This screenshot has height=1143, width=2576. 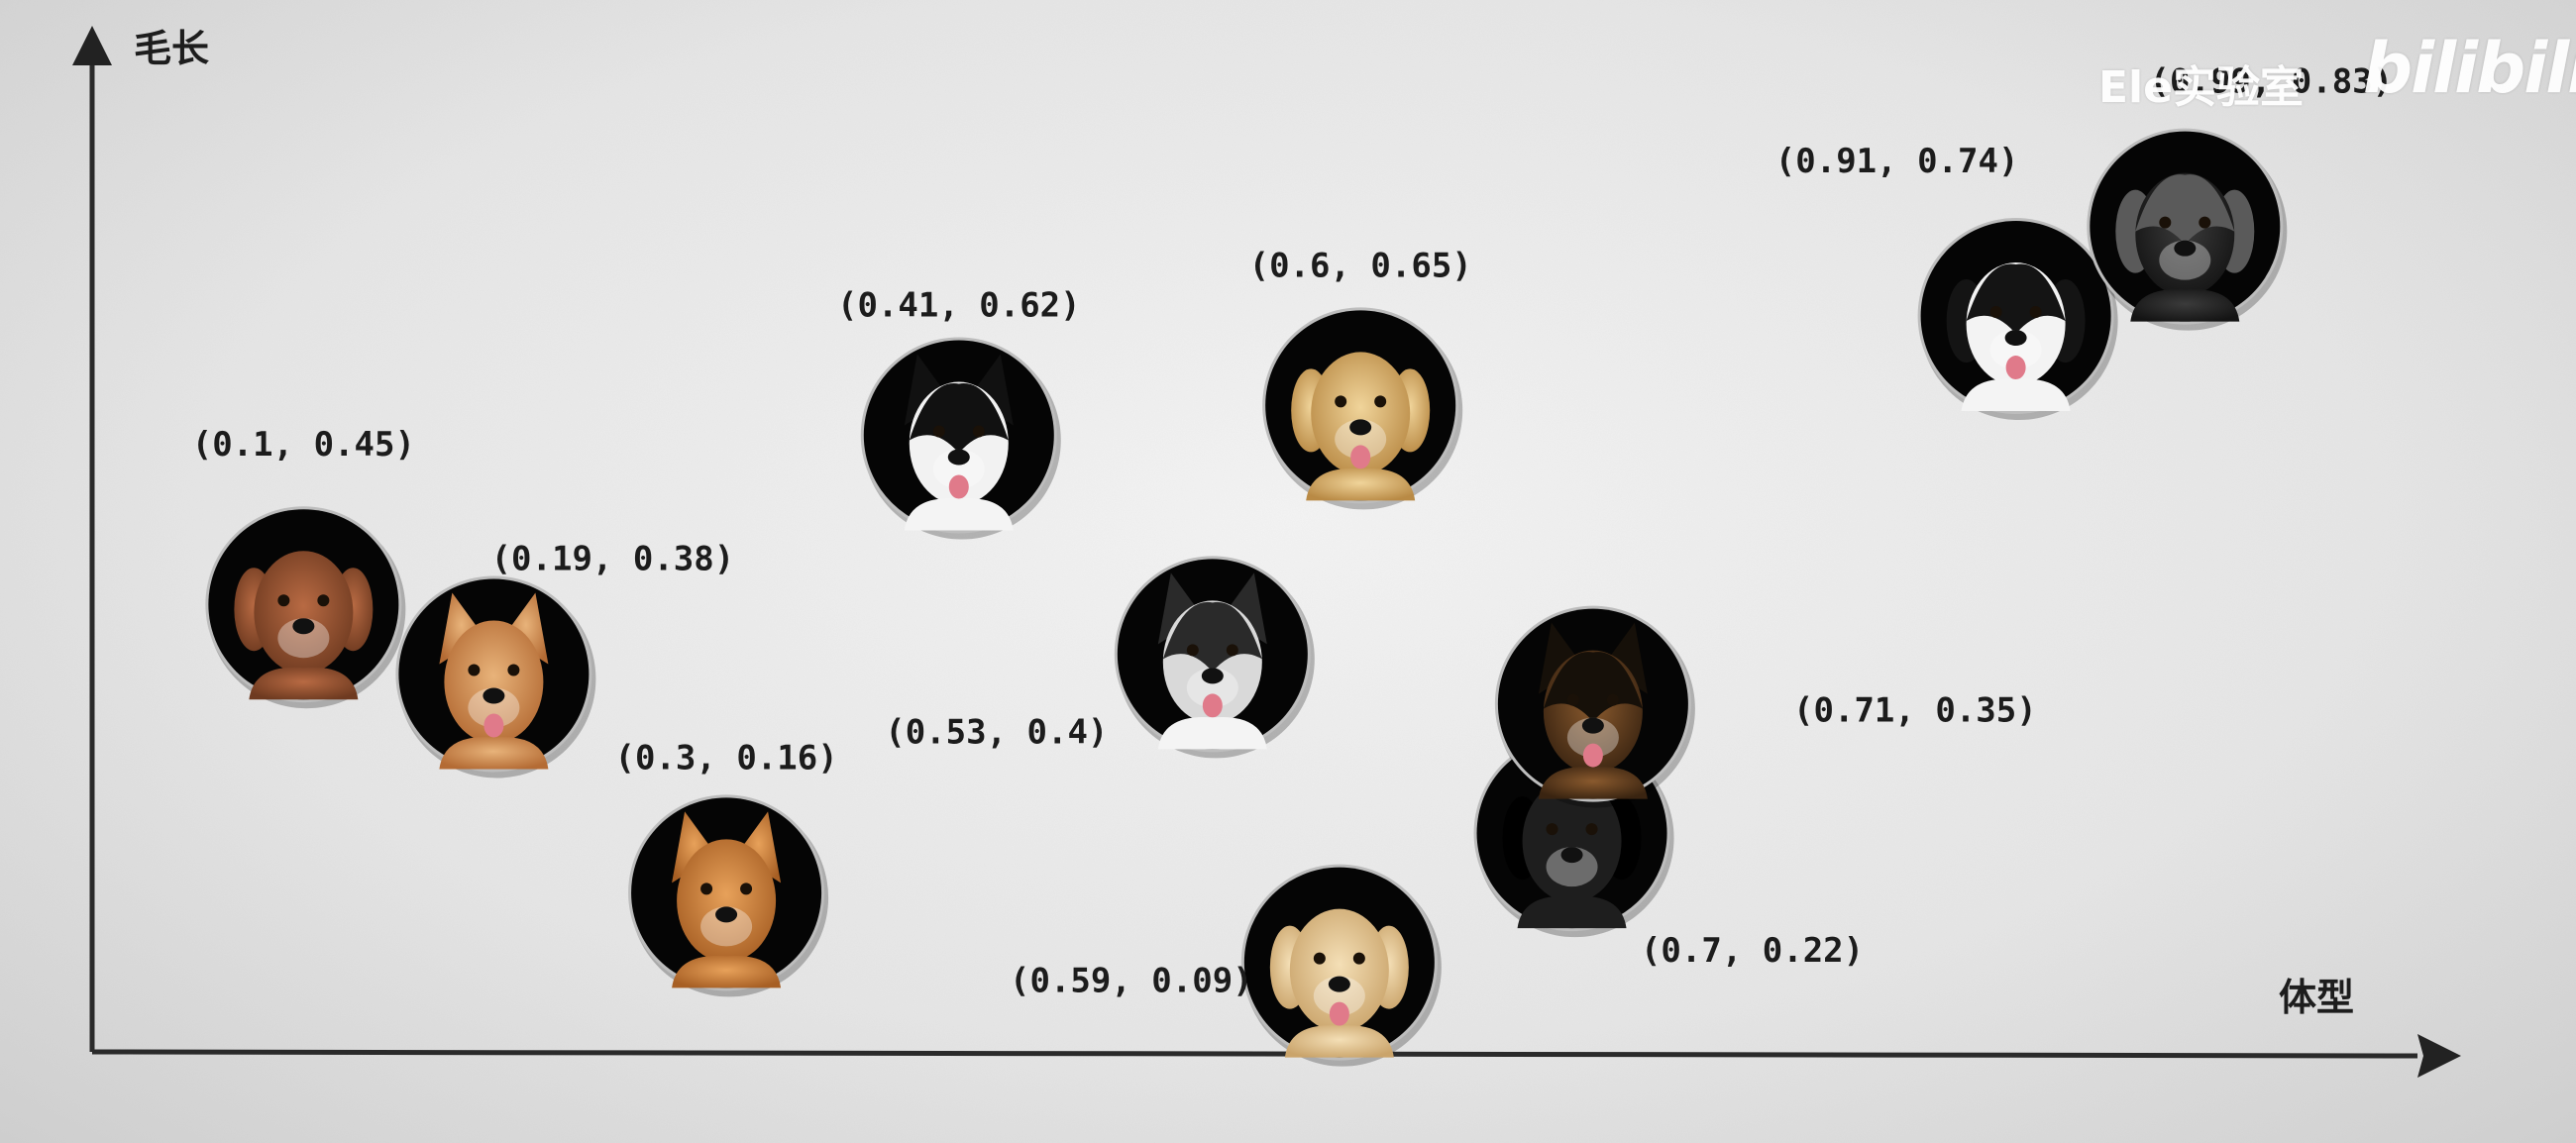 What do you see at coordinates (959, 442) in the screenshot?
I see `border-collie-face-icon` at bounding box center [959, 442].